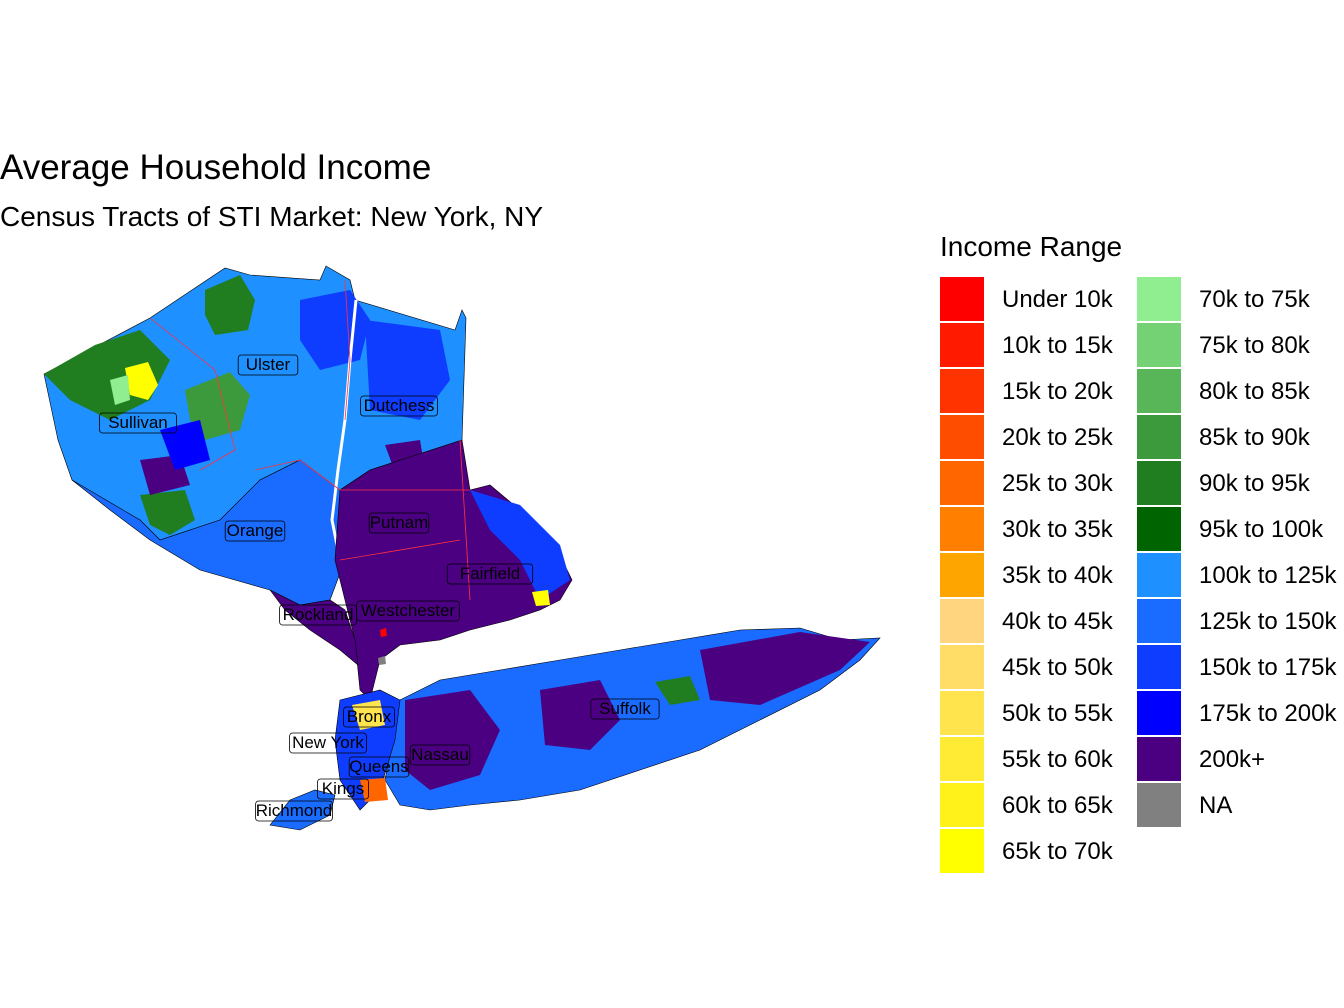 The width and height of the screenshot is (1344, 1008). I want to click on county-label-queens: Queens, so click(379, 767).